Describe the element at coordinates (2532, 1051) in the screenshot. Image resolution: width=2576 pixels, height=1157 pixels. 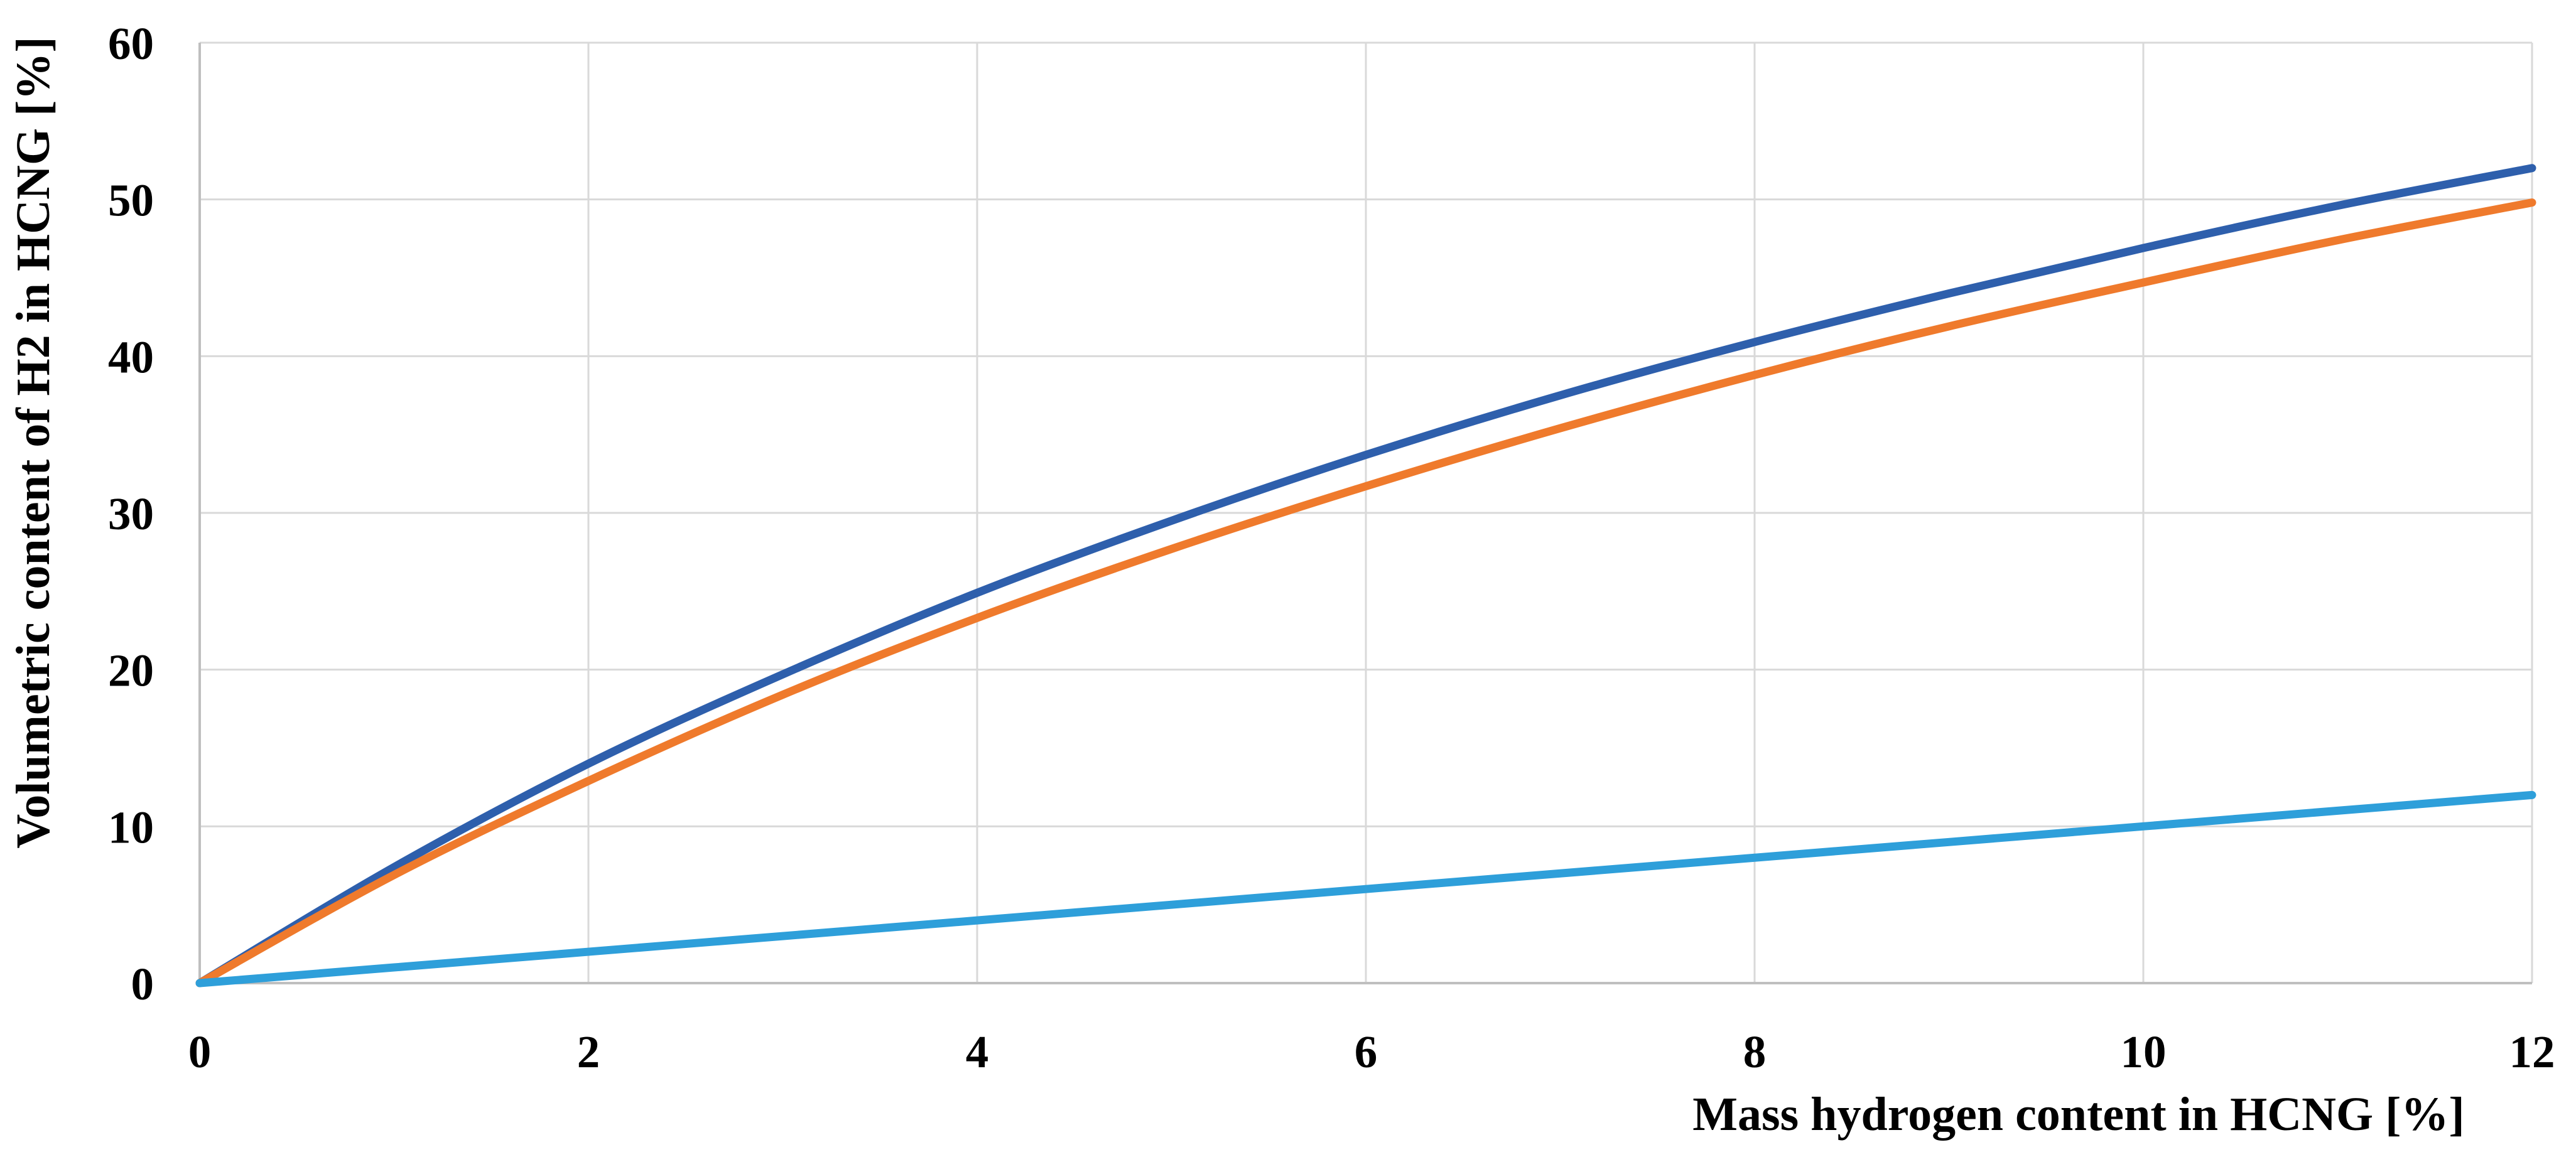
I see `x-tick-label-12: 12` at that location.